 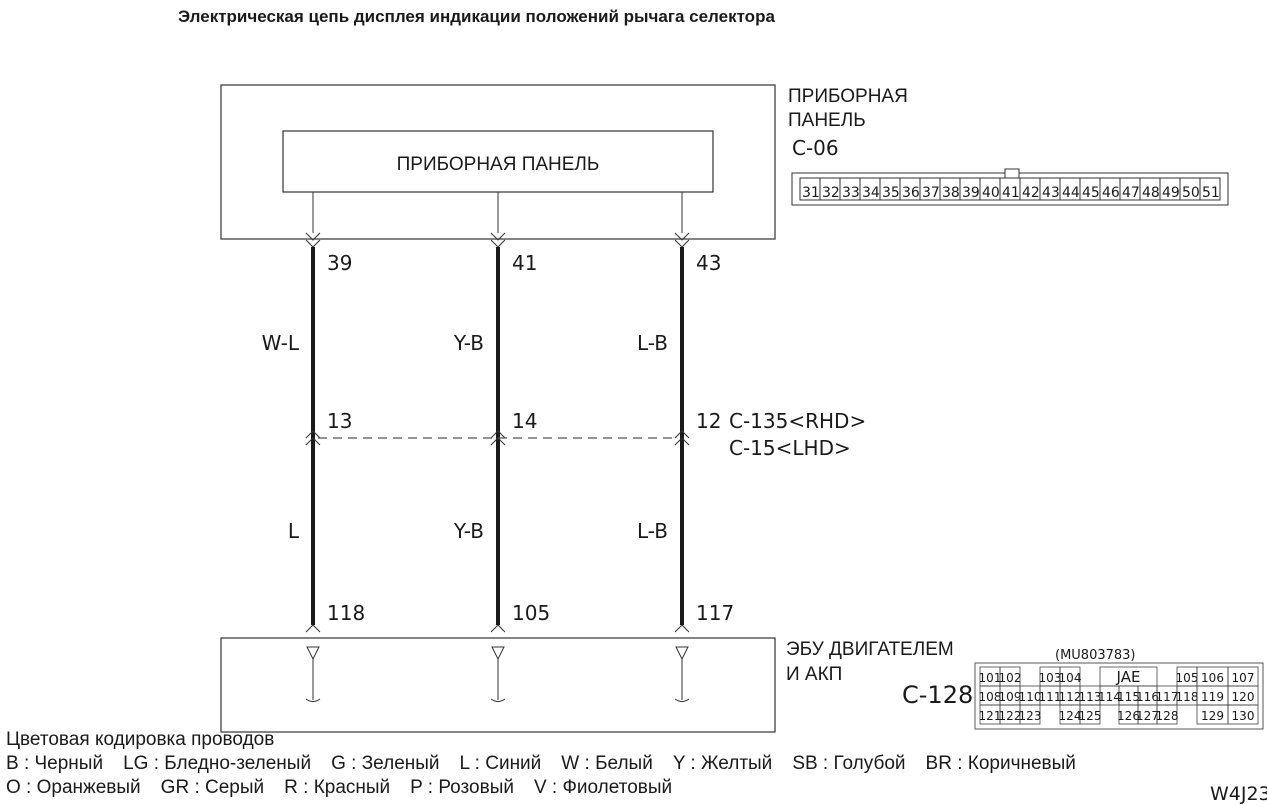 I want to click on pin-34: 34, so click(x=871, y=193).